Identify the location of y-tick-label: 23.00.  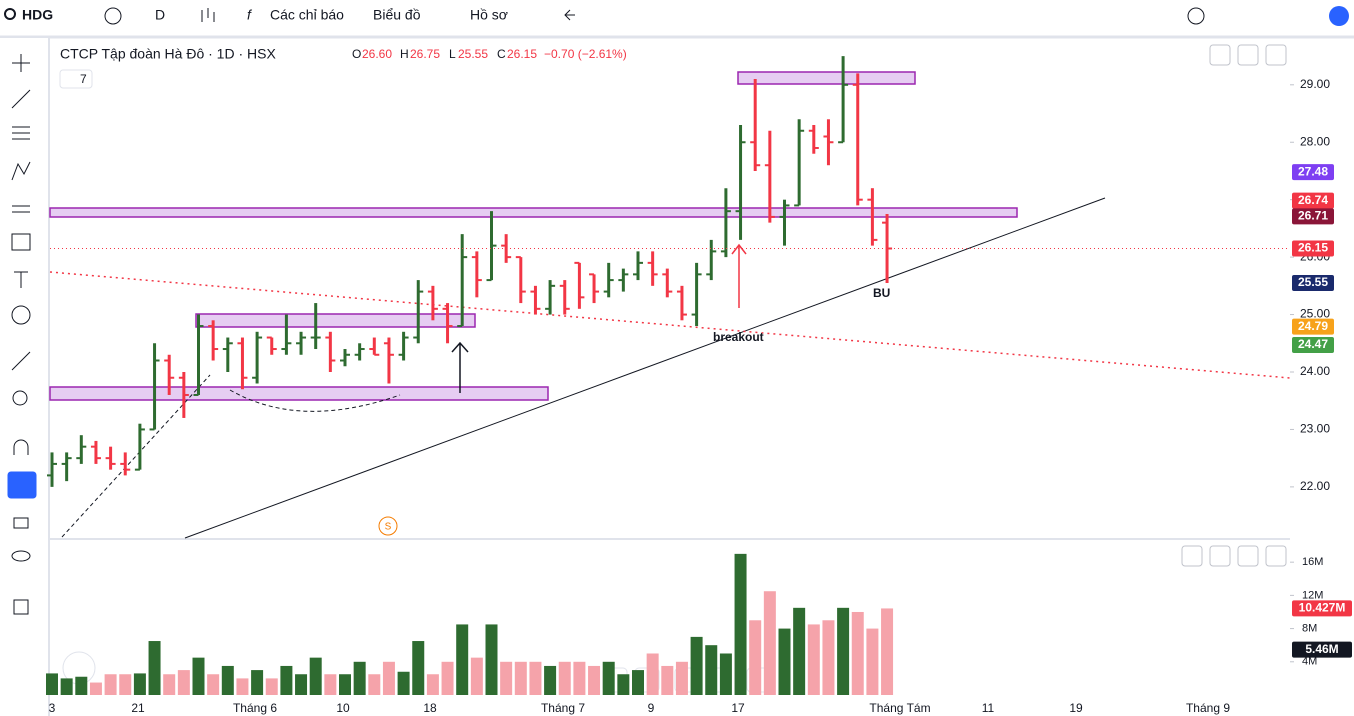
(1315, 429).